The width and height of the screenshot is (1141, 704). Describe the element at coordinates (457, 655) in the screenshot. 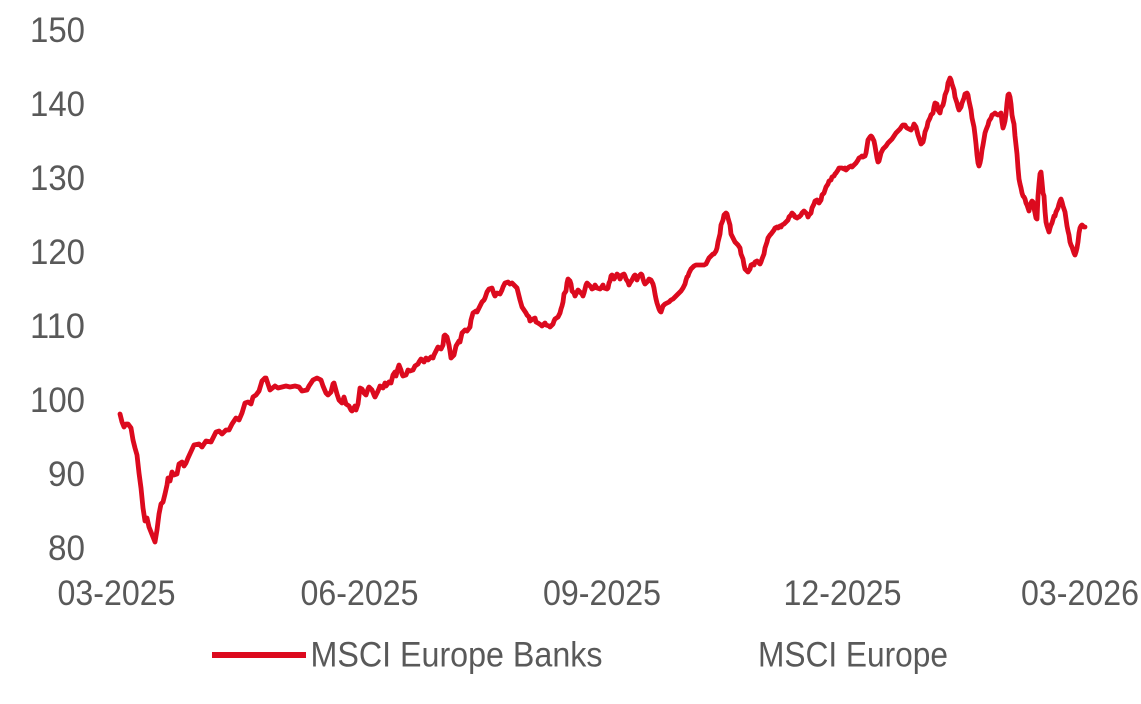

I see `svg-text: MSCI Europe Banks` at that location.